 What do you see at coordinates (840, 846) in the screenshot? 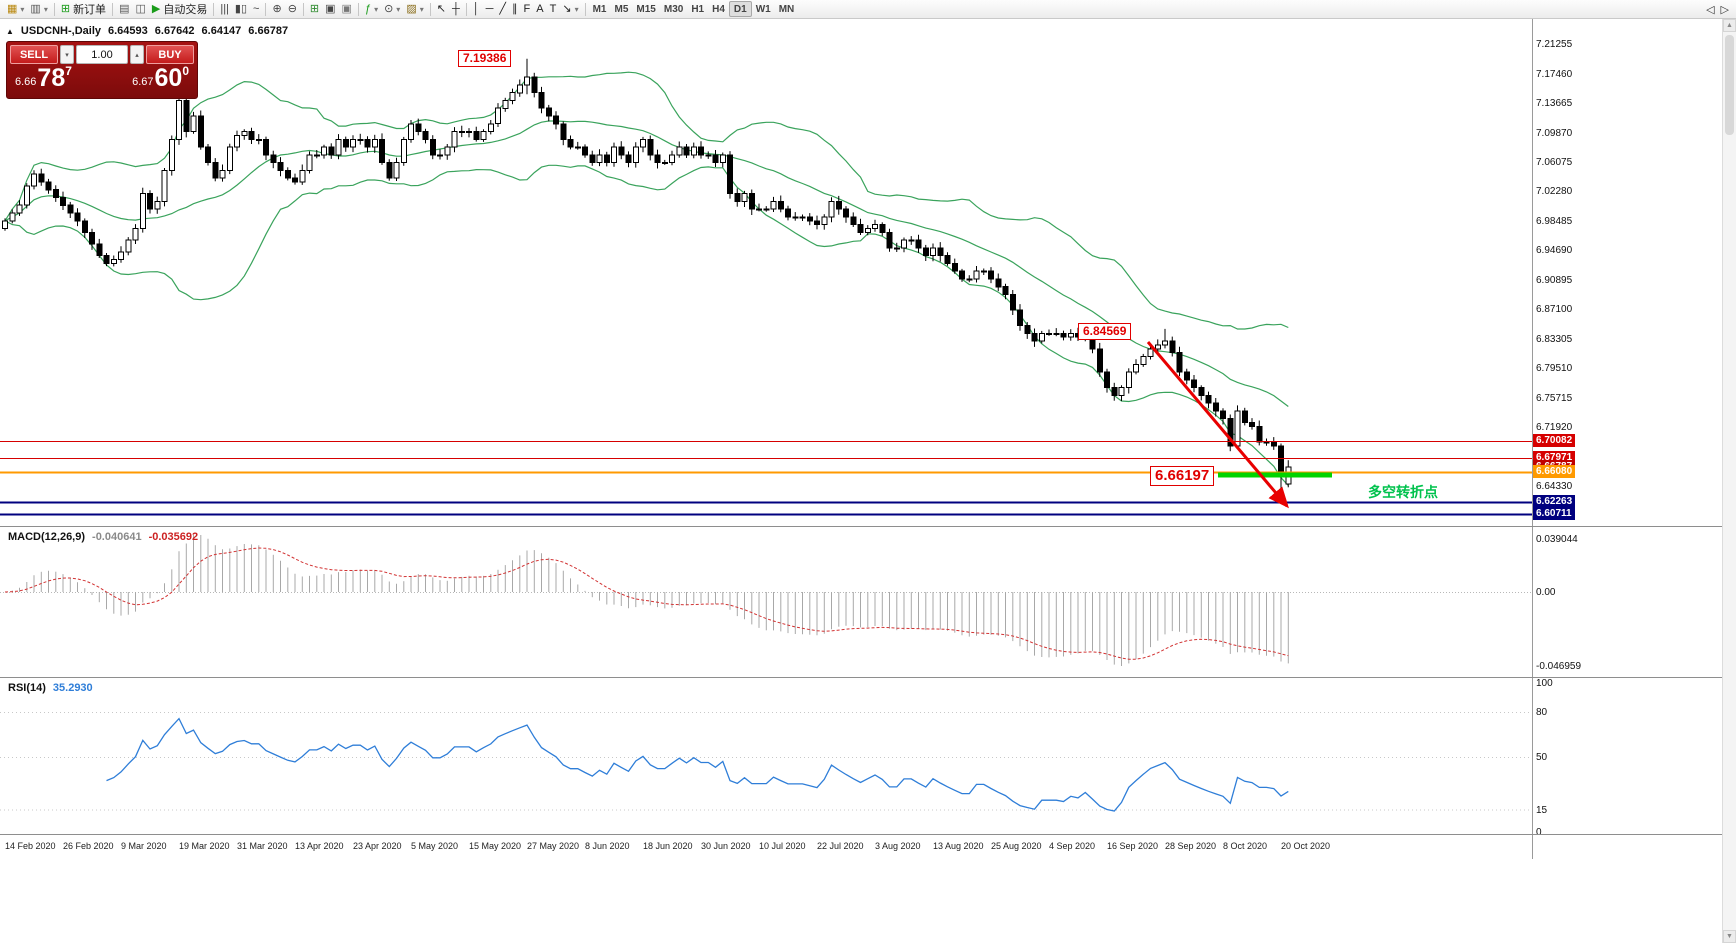
I see `date-axis-label: 22 Jul 2020` at bounding box center [840, 846].